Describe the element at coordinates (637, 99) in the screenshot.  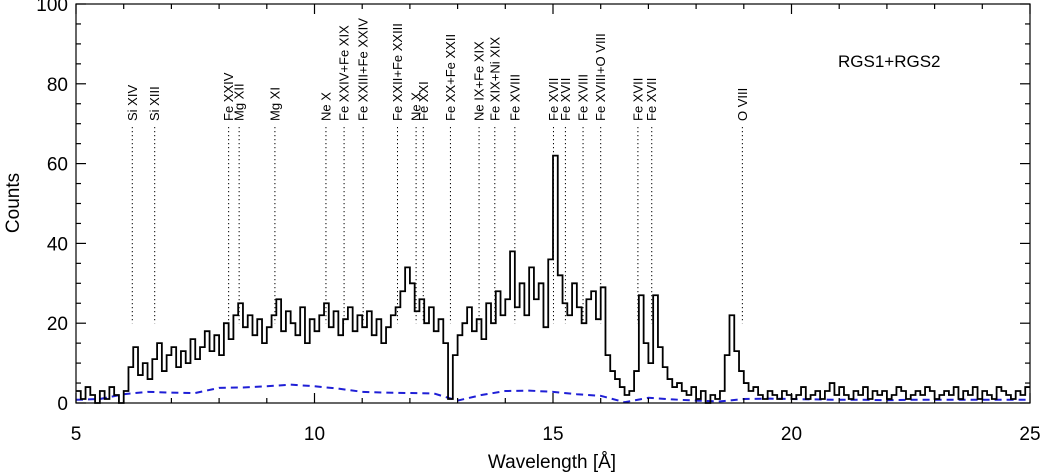
I see `line-marker-label-19: Fe XVII` at that location.